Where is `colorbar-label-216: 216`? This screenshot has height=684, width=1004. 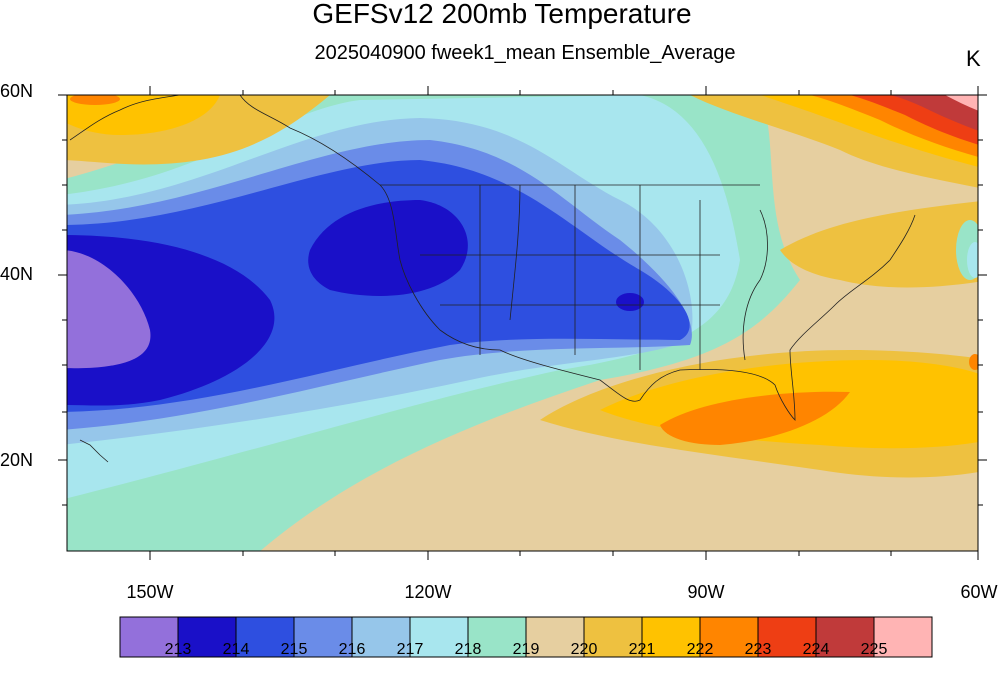 colorbar-label-216: 216 is located at coordinates (352, 649).